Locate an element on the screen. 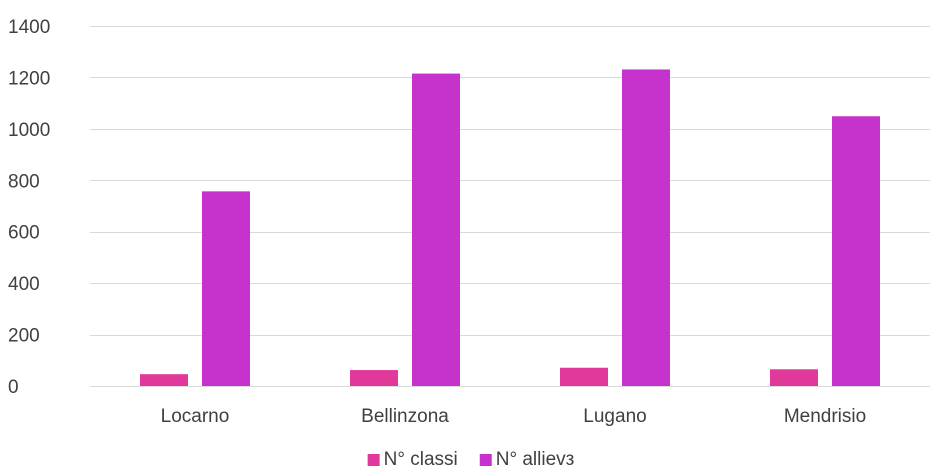 Image resolution: width=942 pixels, height=475 pixels. y-tick-label: 1200 is located at coordinates (29, 78).